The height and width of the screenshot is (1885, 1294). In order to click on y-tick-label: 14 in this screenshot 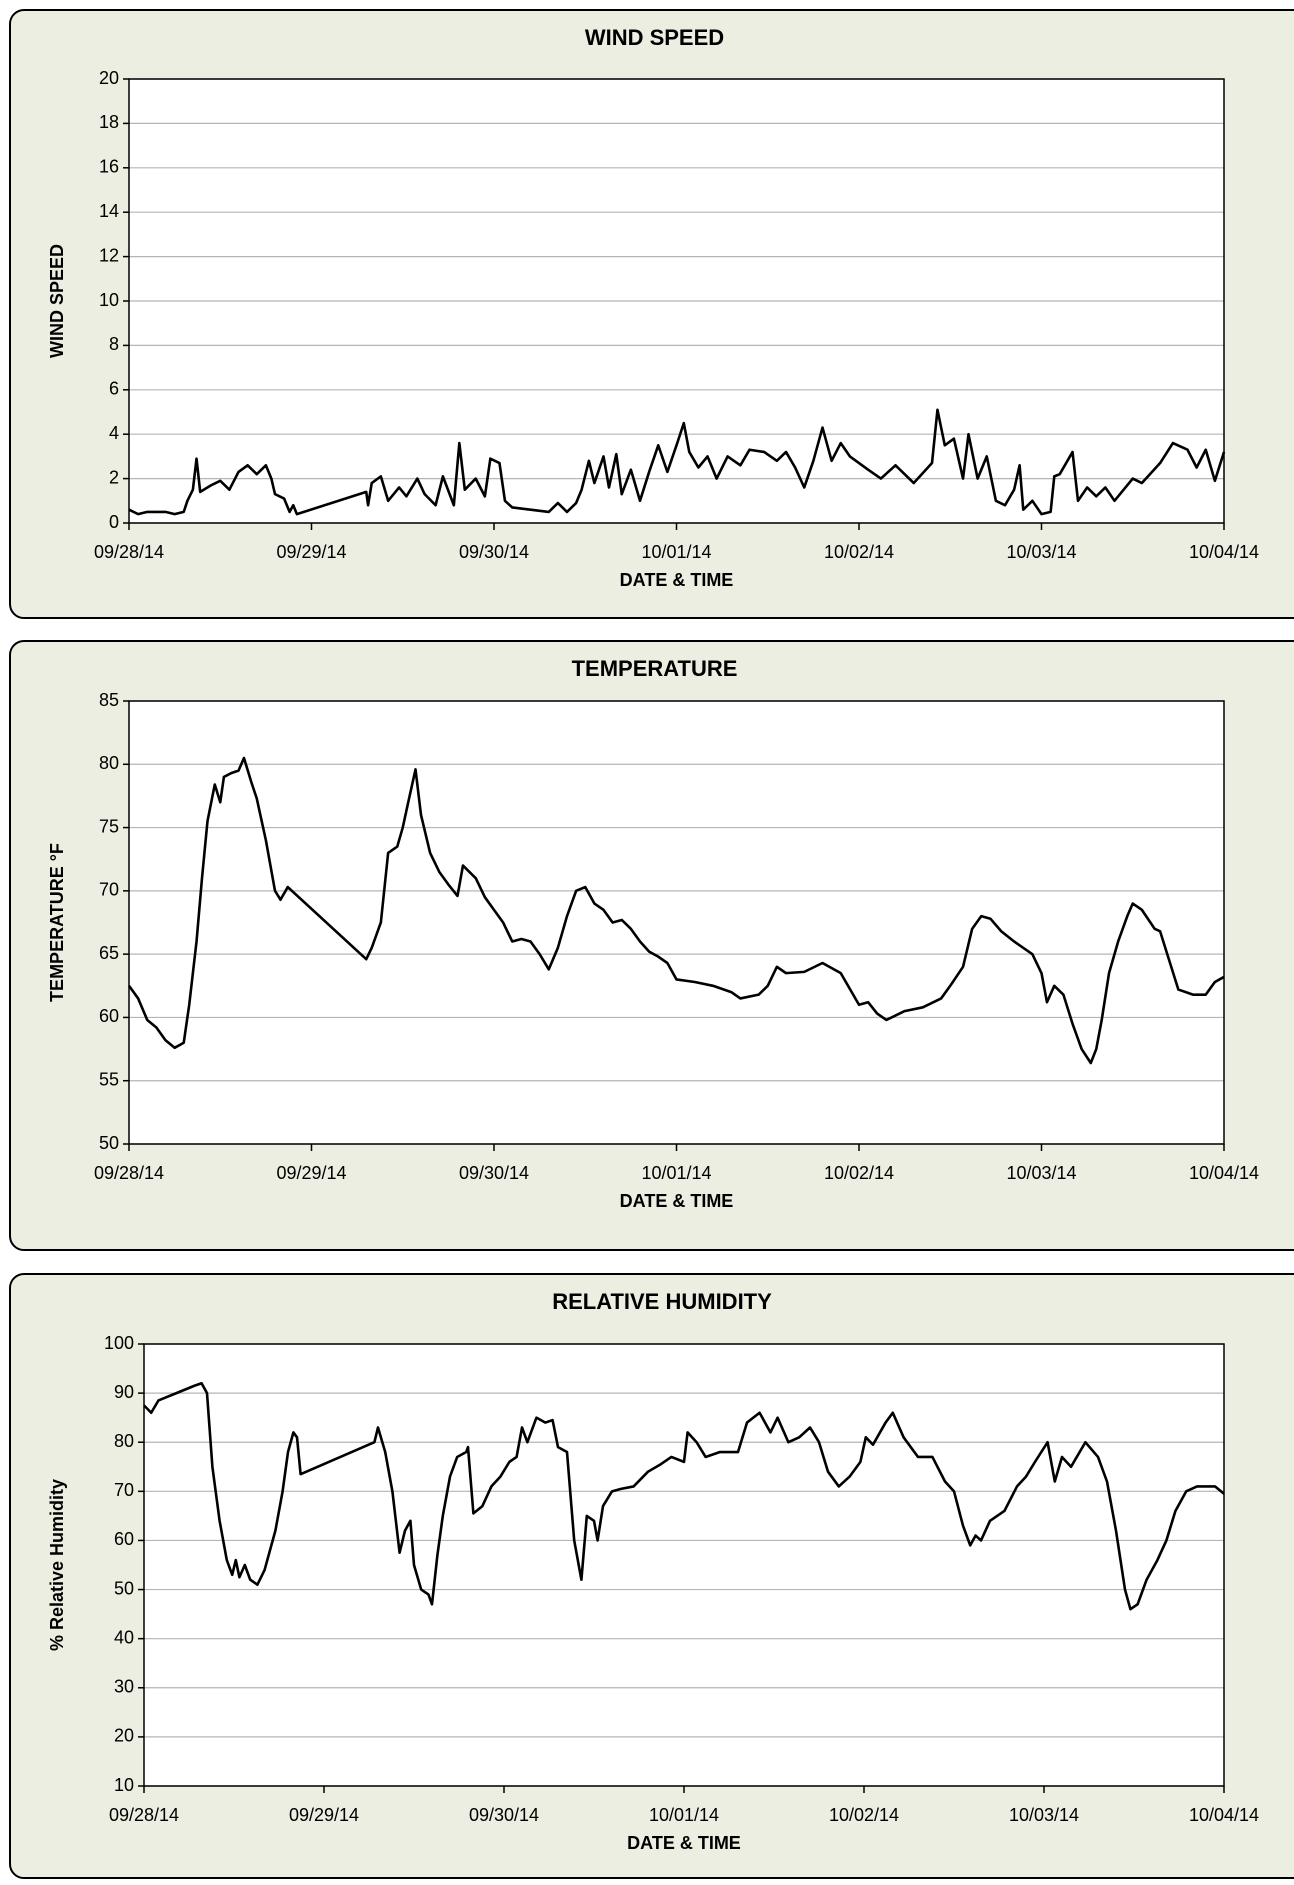, I will do `click(109, 211)`.